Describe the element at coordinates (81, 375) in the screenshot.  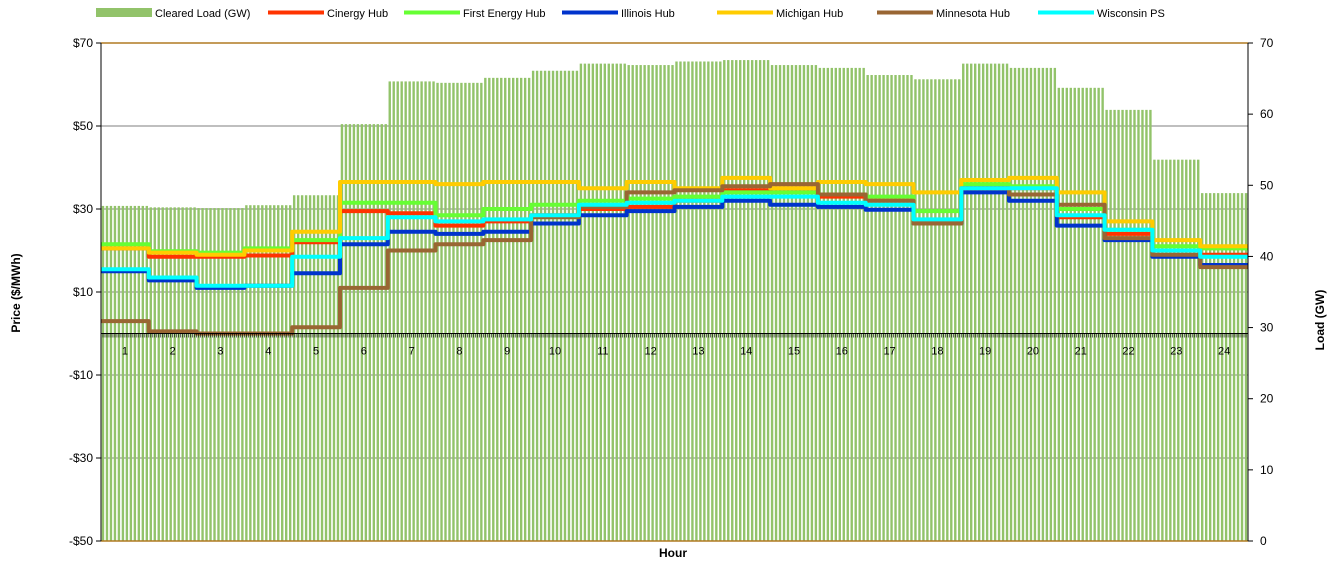
I see `left-tick-label: -$10` at that location.